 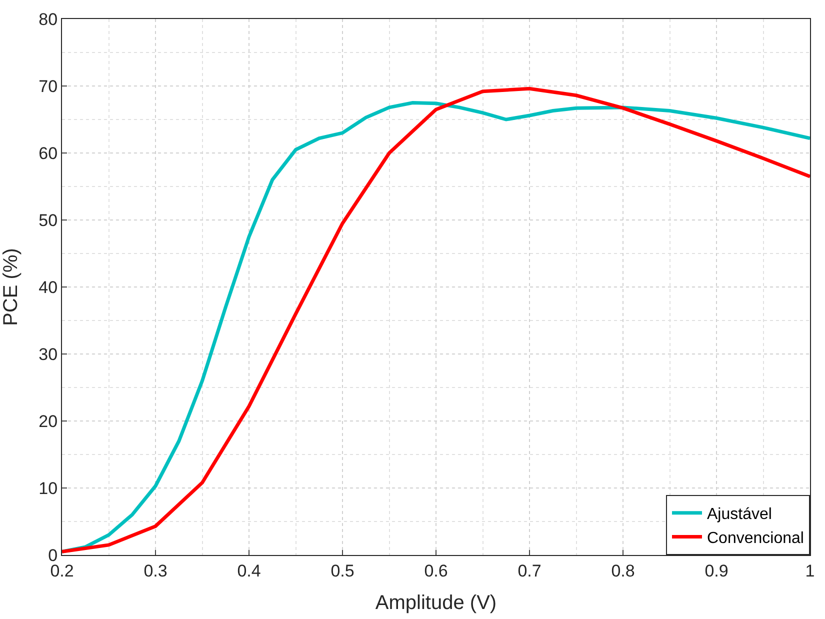 What do you see at coordinates (48, 287) in the screenshot?
I see `y-tick-label: 40` at bounding box center [48, 287].